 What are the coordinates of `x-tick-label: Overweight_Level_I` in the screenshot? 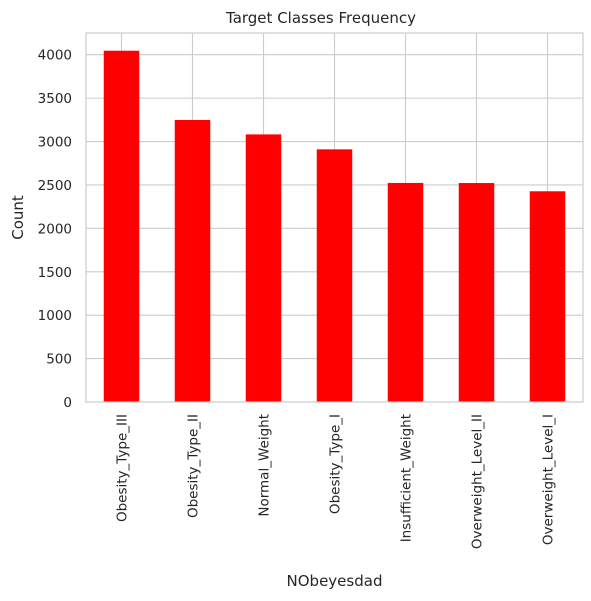 It's located at (549, 479).